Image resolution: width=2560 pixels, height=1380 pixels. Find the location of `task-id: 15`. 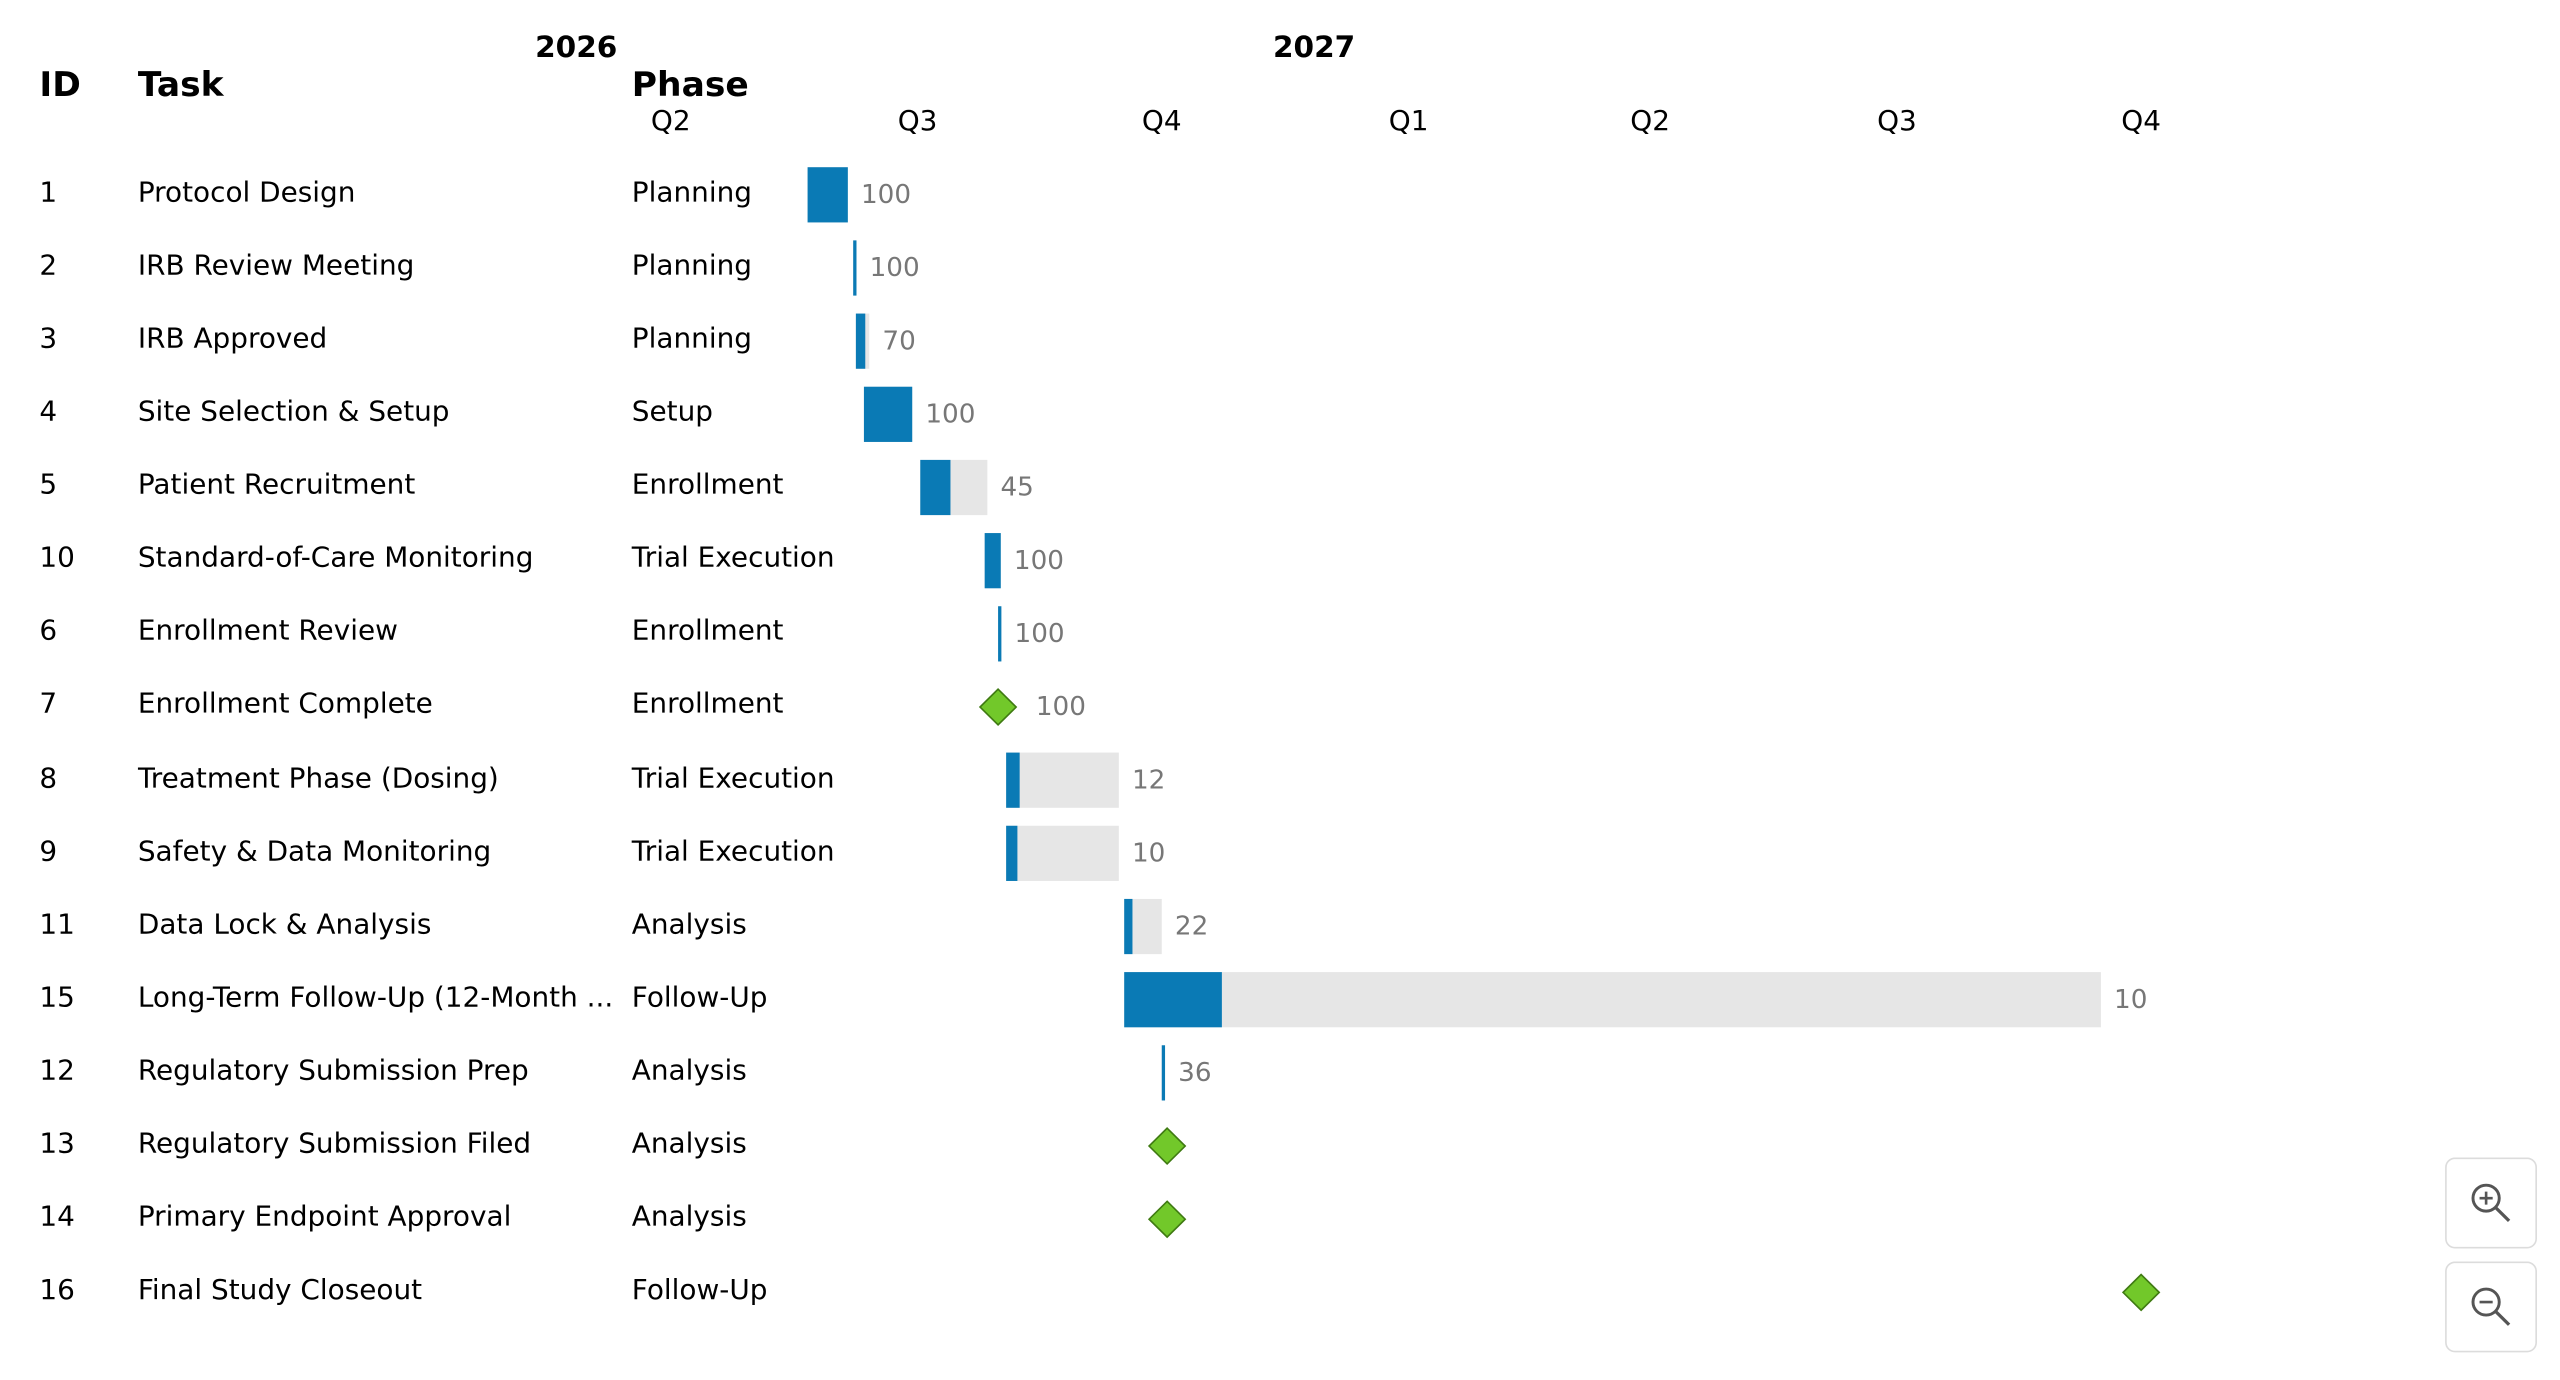

task-id: 15 is located at coordinates (57, 998).